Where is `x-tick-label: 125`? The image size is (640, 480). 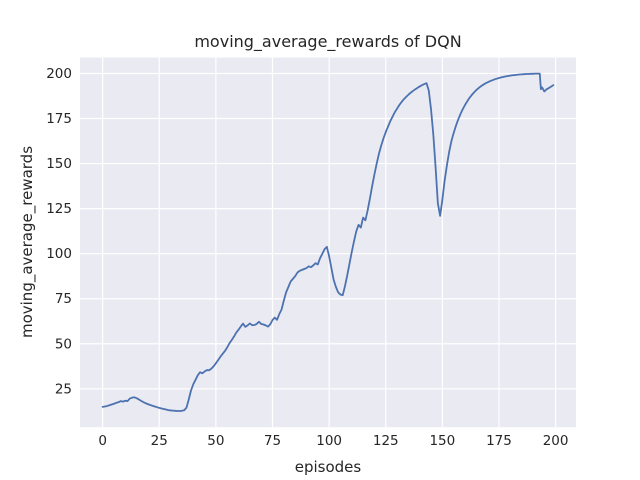 x-tick-label: 125 is located at coordinates (386, 441).